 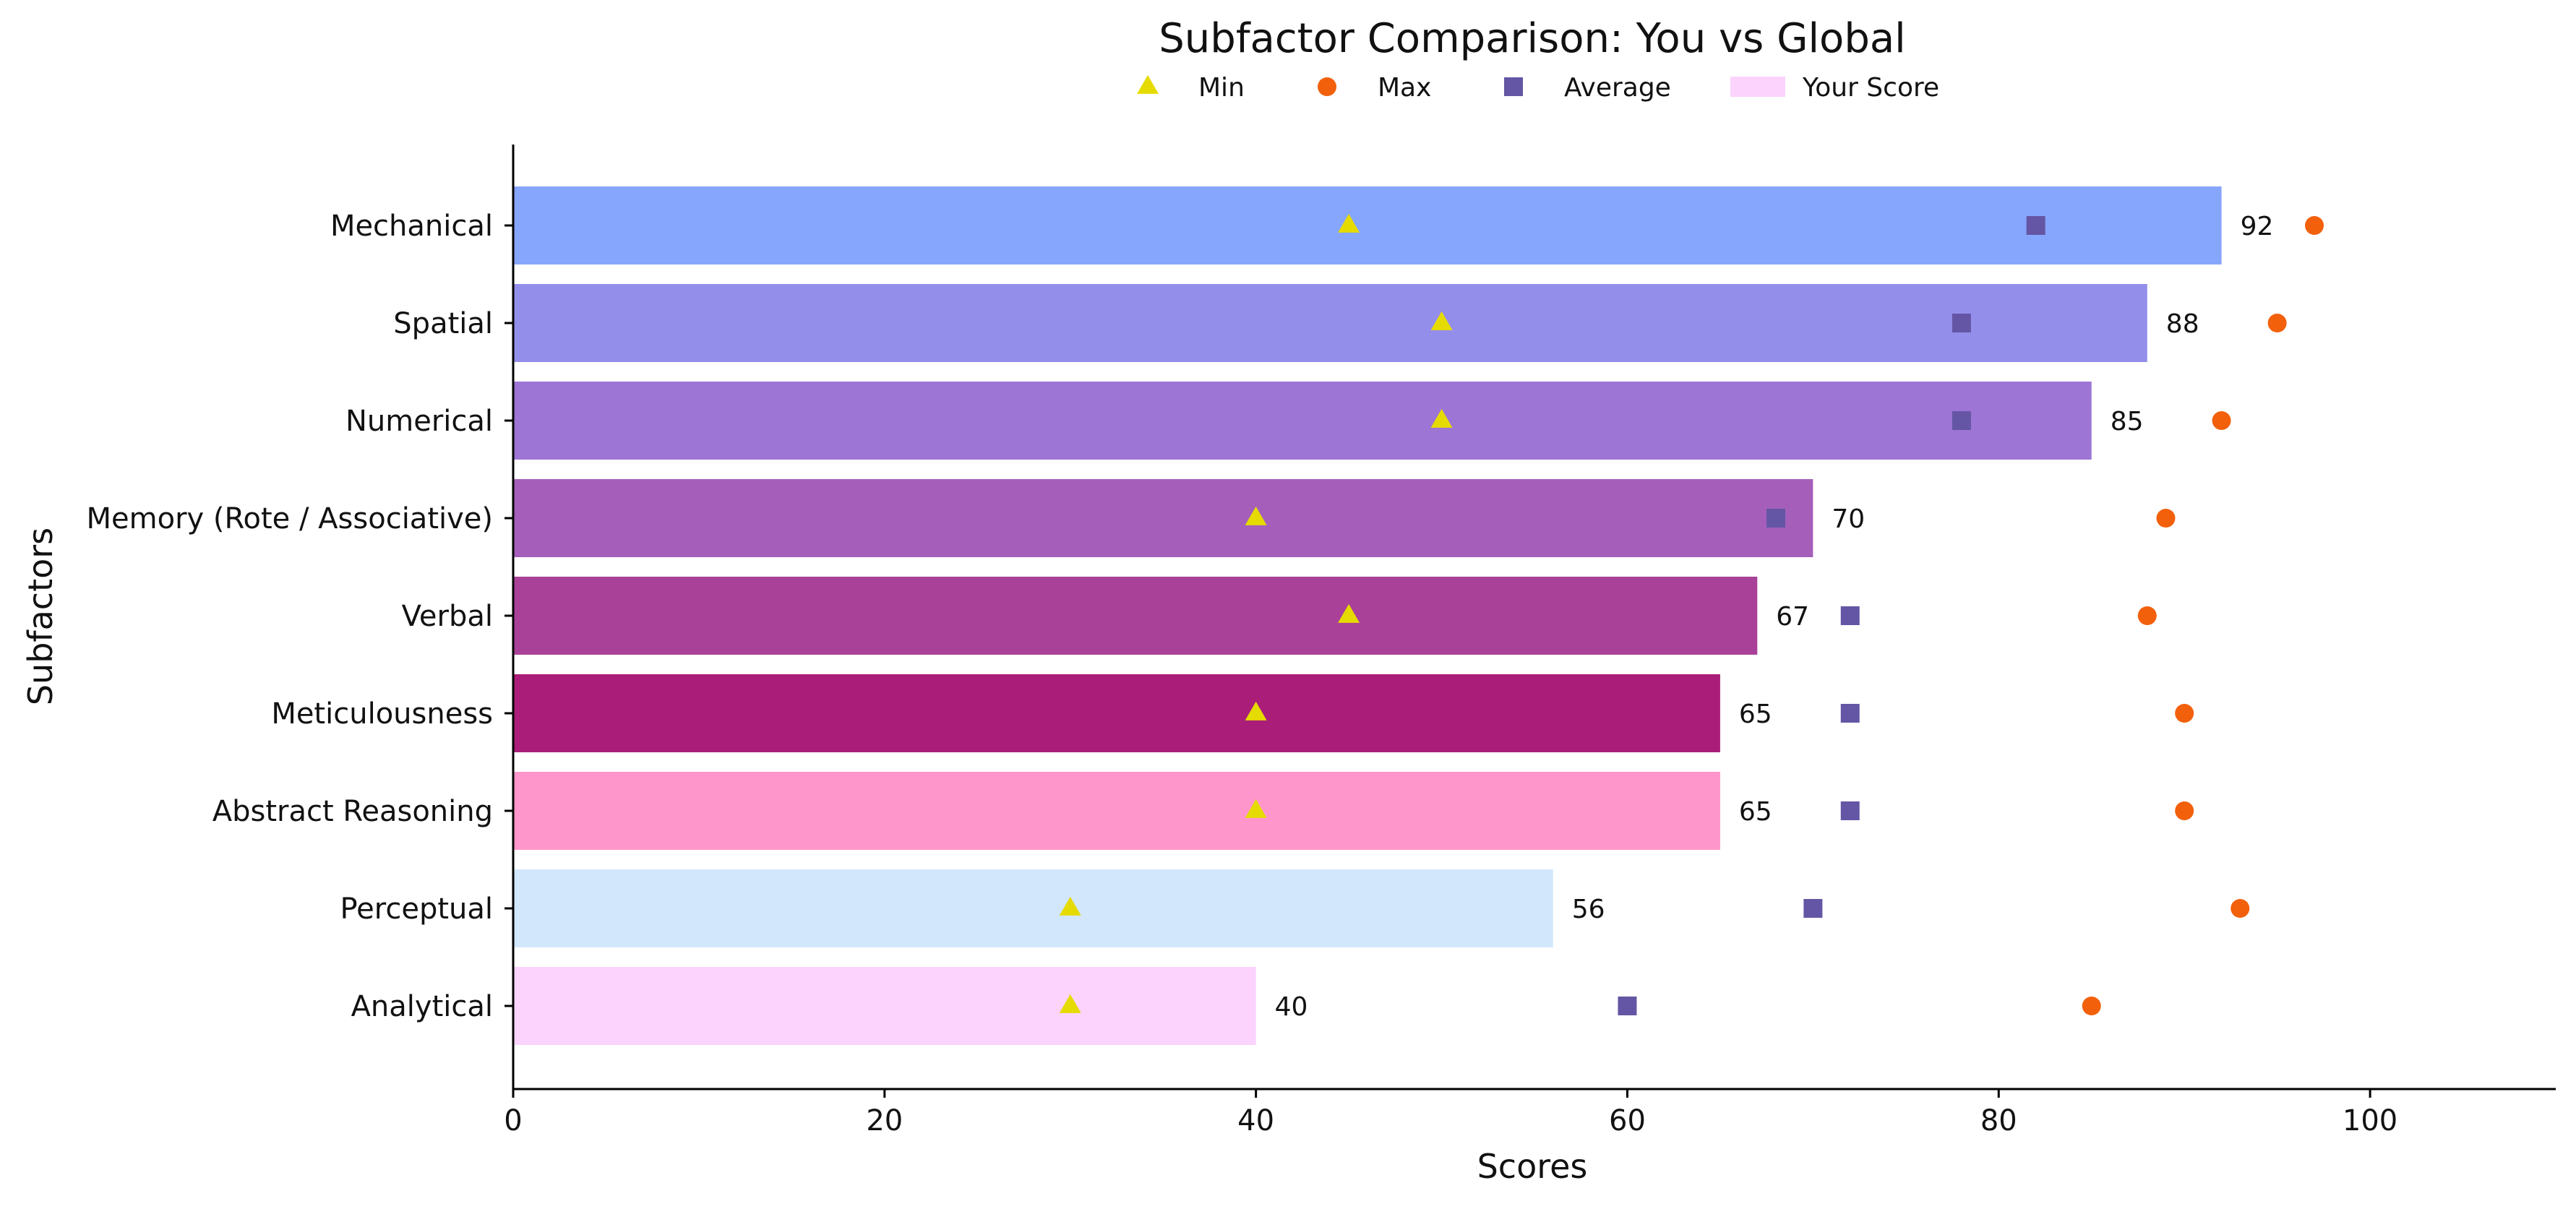 I want to click on y-tick-label: Analytical, so click(x=422, y=1007).